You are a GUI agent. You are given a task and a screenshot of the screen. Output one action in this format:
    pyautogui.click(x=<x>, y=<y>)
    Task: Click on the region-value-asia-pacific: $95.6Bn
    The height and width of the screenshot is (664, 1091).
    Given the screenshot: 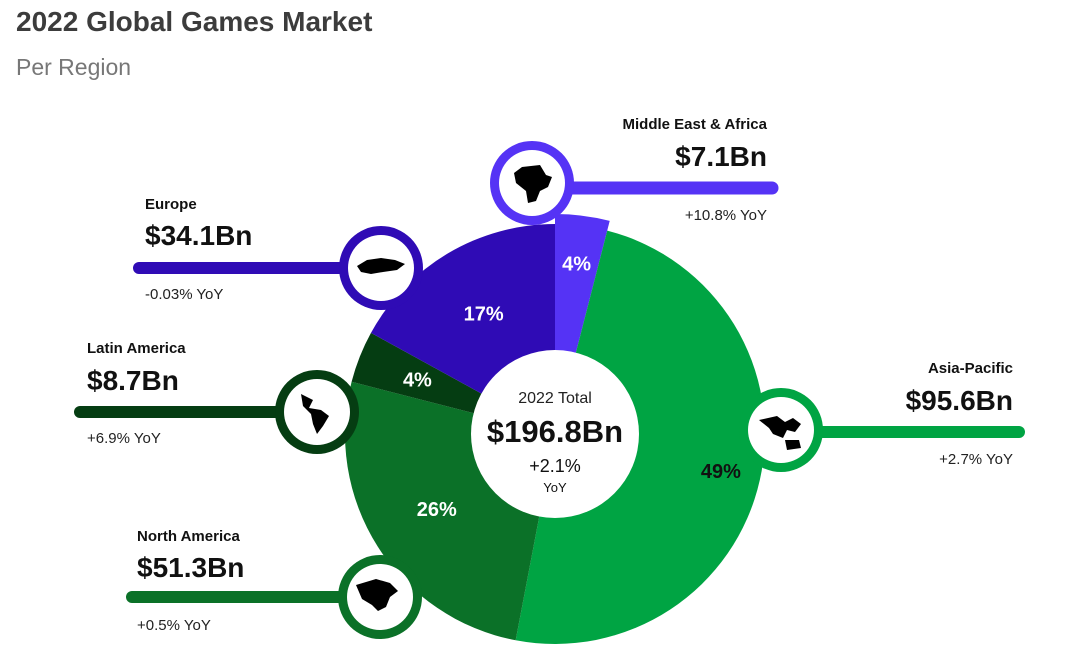 What is the action you would take?
    pyautogui.click(x=959, y=400)
    